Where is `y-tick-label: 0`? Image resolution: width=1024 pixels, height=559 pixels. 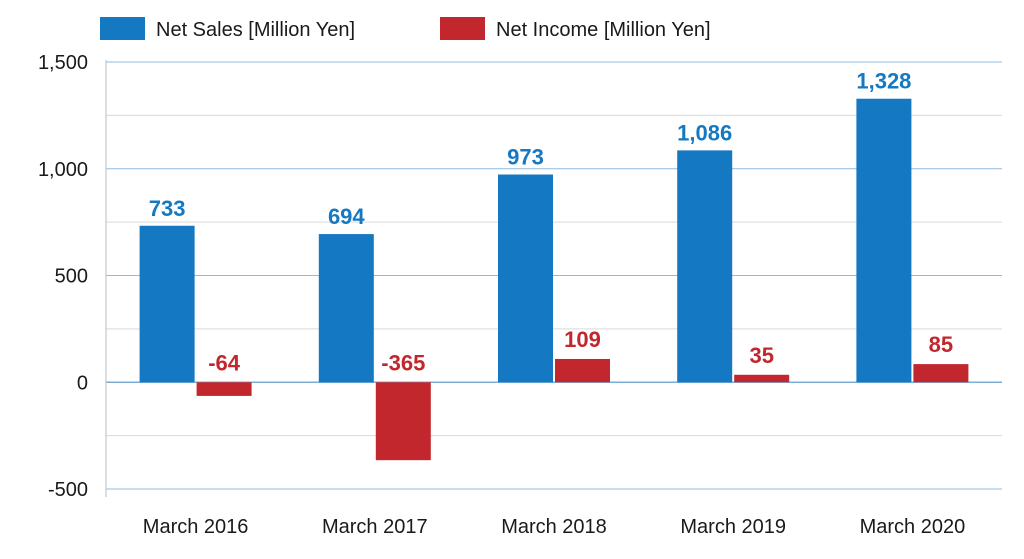
y-tick-label: 0 is located at coordinates (82, 383).